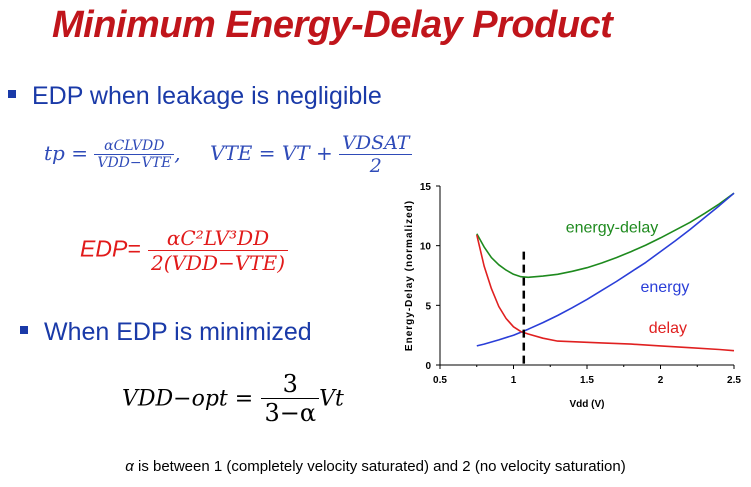 This screenshot has height=487, width=751. I want to click on y-tick-label: 5, so click(428, 306).